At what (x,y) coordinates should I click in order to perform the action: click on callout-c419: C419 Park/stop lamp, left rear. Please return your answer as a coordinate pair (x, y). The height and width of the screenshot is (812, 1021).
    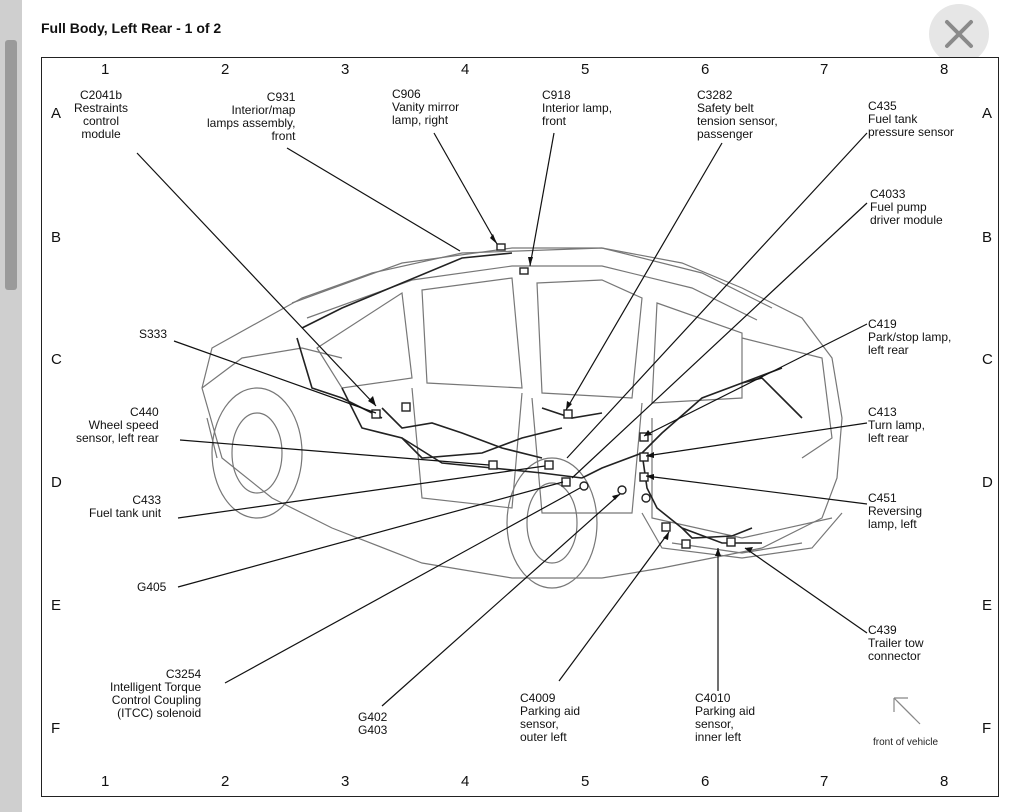
    Looking at the image, I should click on (910, 337).